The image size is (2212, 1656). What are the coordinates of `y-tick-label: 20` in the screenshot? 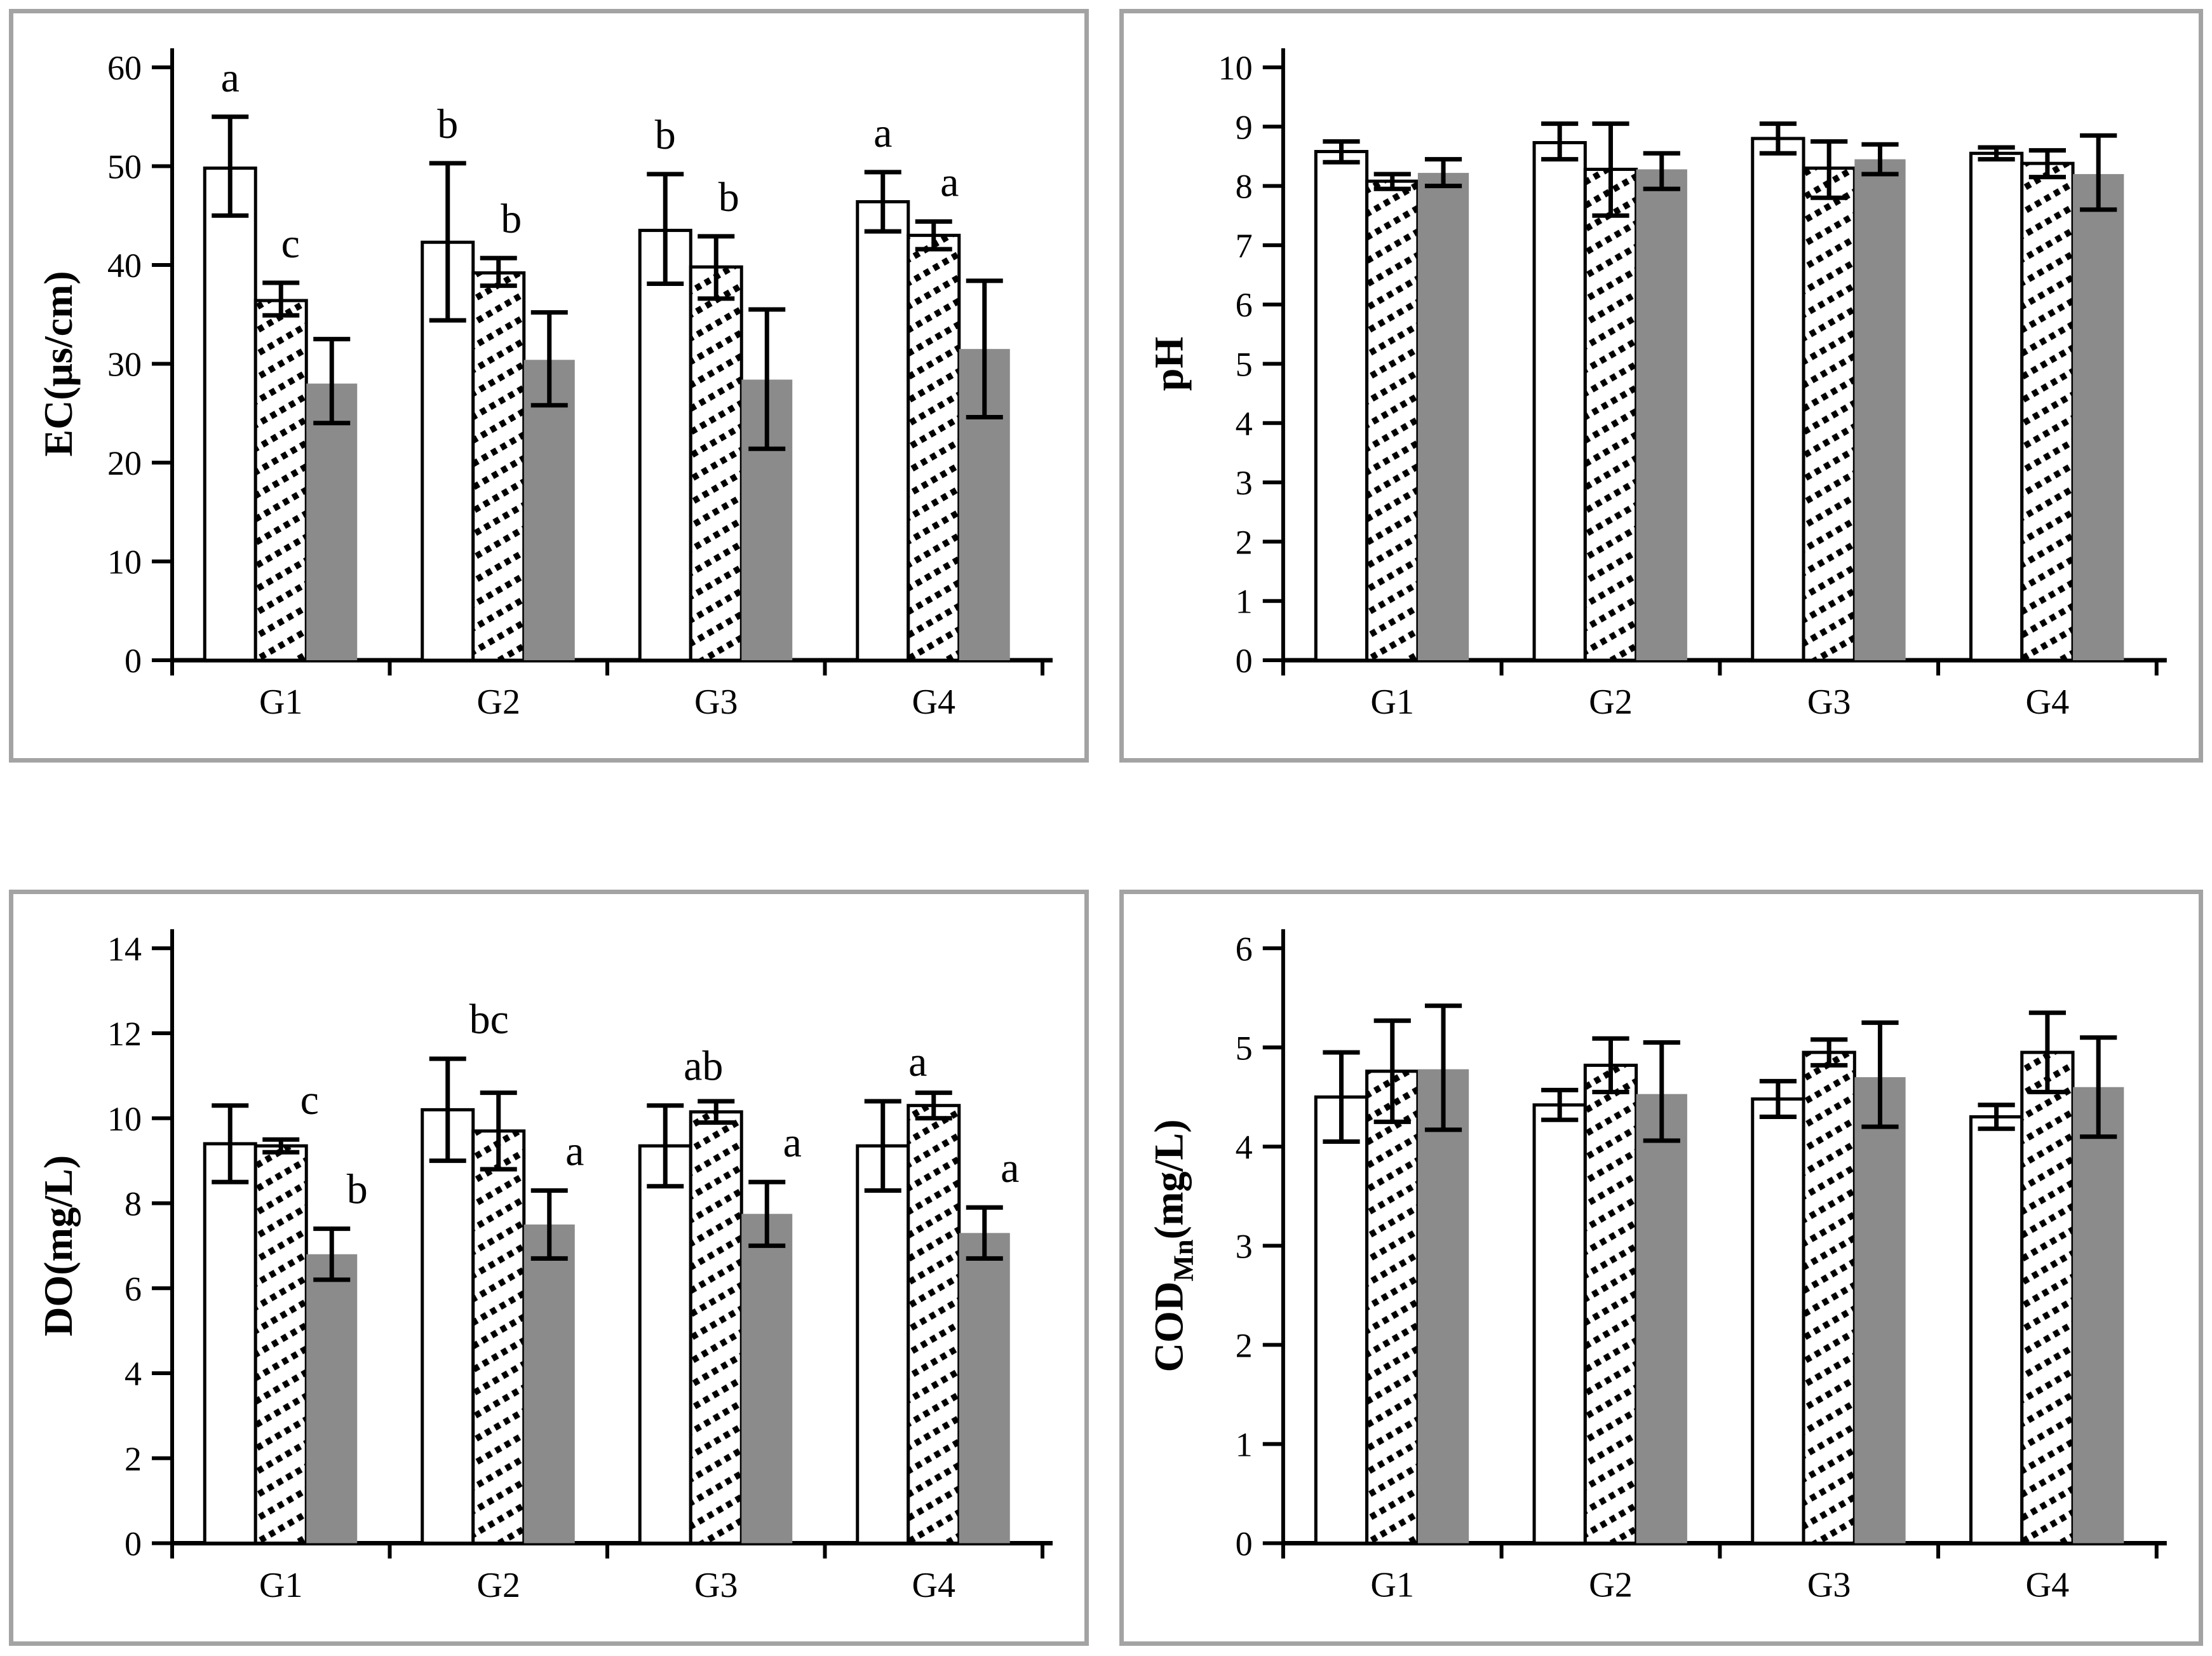 It's located at (124, 463).